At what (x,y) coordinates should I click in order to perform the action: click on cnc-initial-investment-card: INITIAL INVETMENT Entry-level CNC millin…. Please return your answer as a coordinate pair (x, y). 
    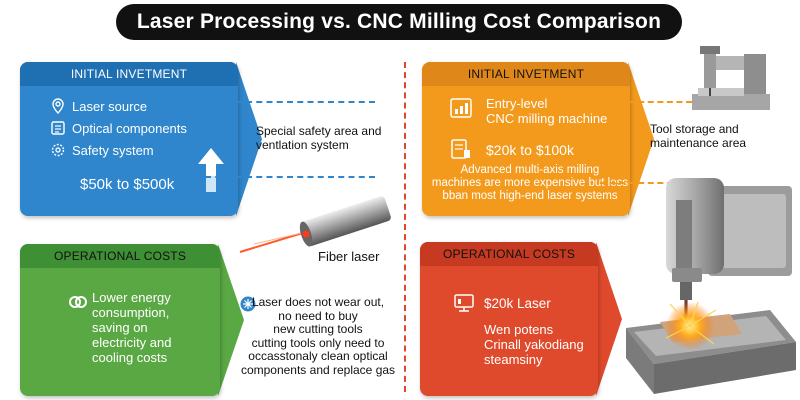
    Looking at the image, I should click on (526, 139).